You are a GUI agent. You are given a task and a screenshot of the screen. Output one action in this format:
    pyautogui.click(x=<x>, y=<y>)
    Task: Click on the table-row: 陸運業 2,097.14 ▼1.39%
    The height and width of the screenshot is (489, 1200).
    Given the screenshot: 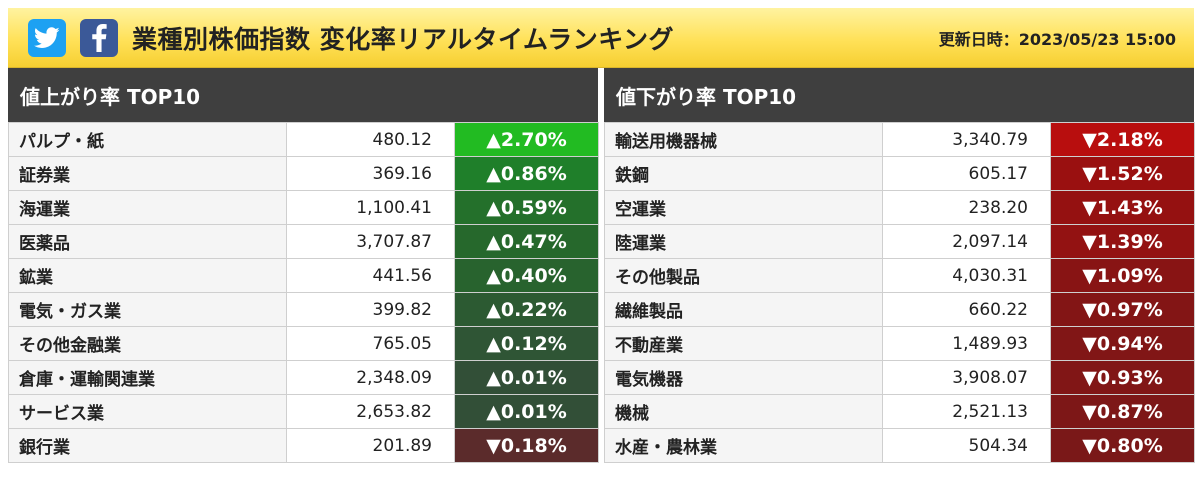 What is the action you would take?
    pyautogui.click(x=899, y=241)
    